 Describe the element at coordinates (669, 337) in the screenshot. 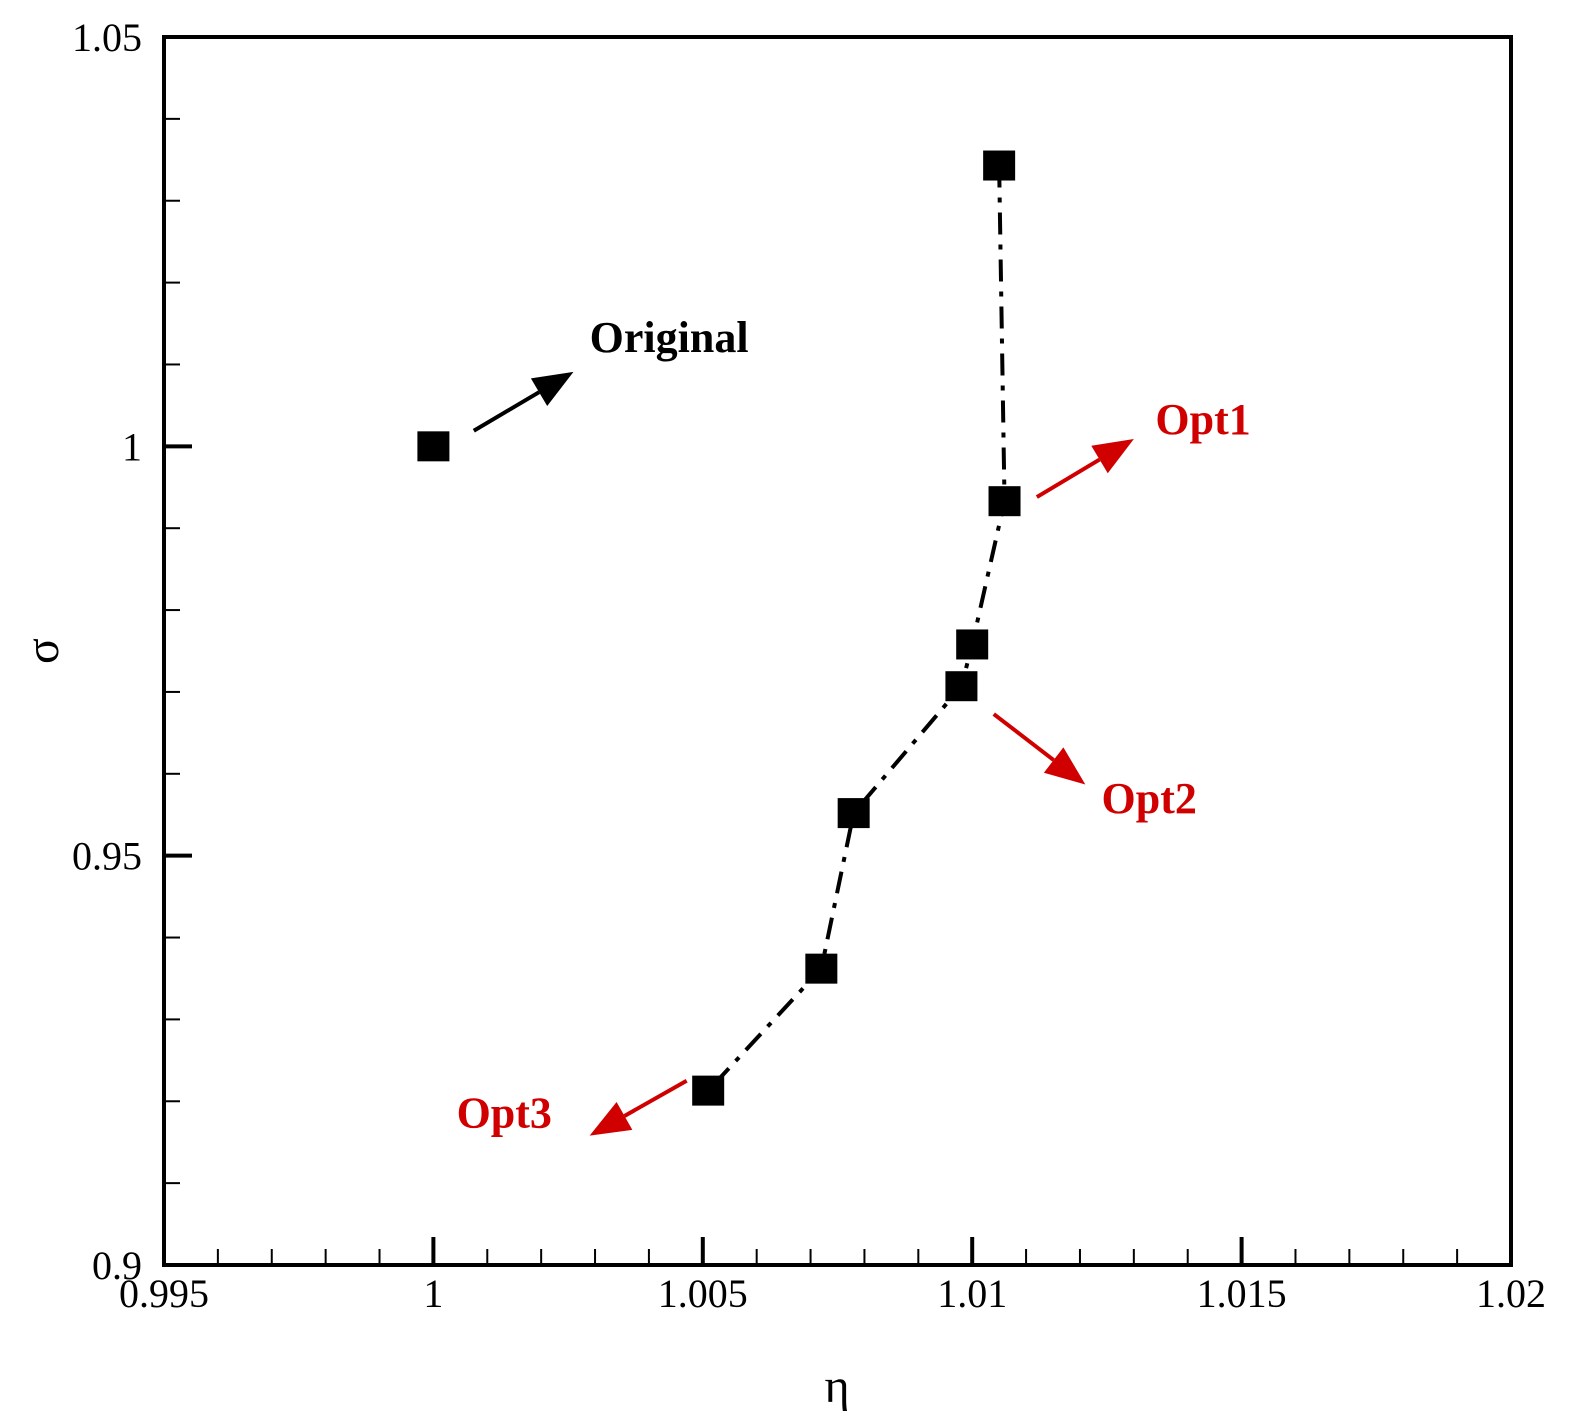

I see `annotation-label: Original` at that location.